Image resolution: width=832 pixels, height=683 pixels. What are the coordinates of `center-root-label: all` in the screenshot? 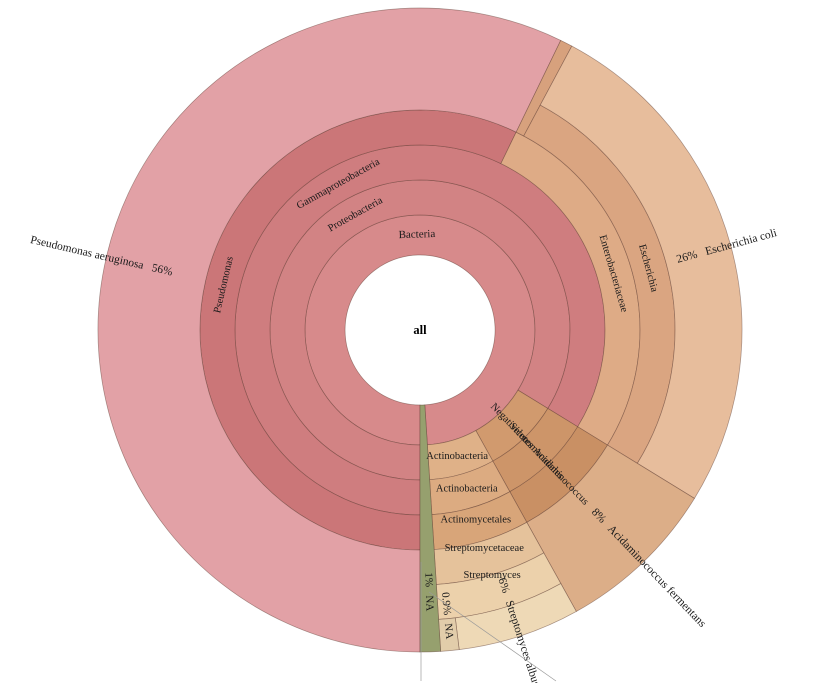 It's located at (420, 330).